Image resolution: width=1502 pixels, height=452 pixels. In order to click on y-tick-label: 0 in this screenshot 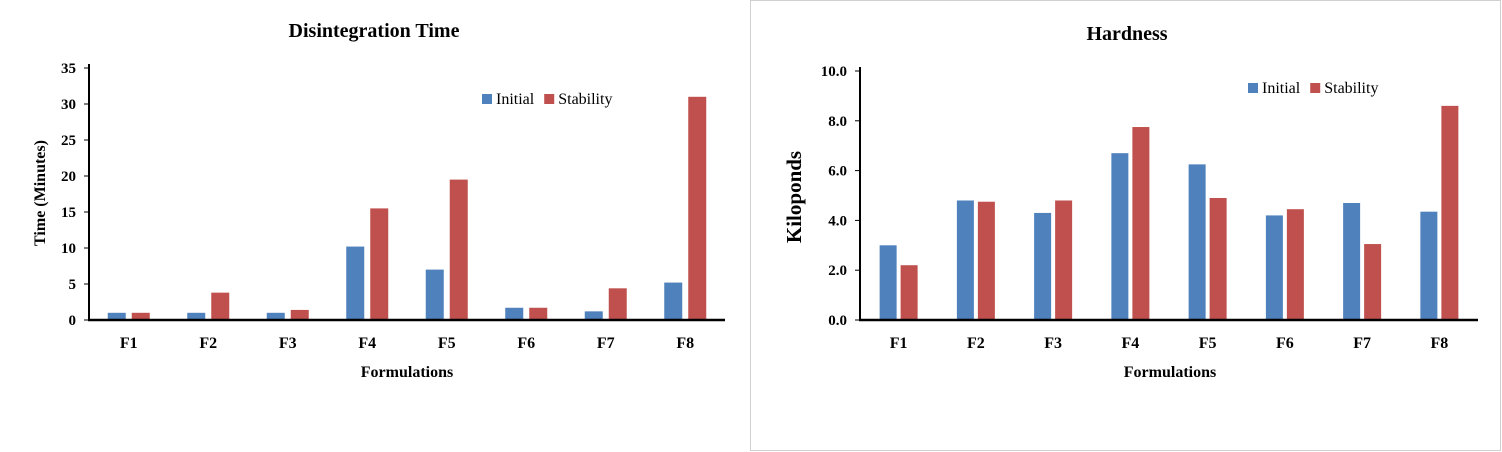, I will do `click(73, 321)`.